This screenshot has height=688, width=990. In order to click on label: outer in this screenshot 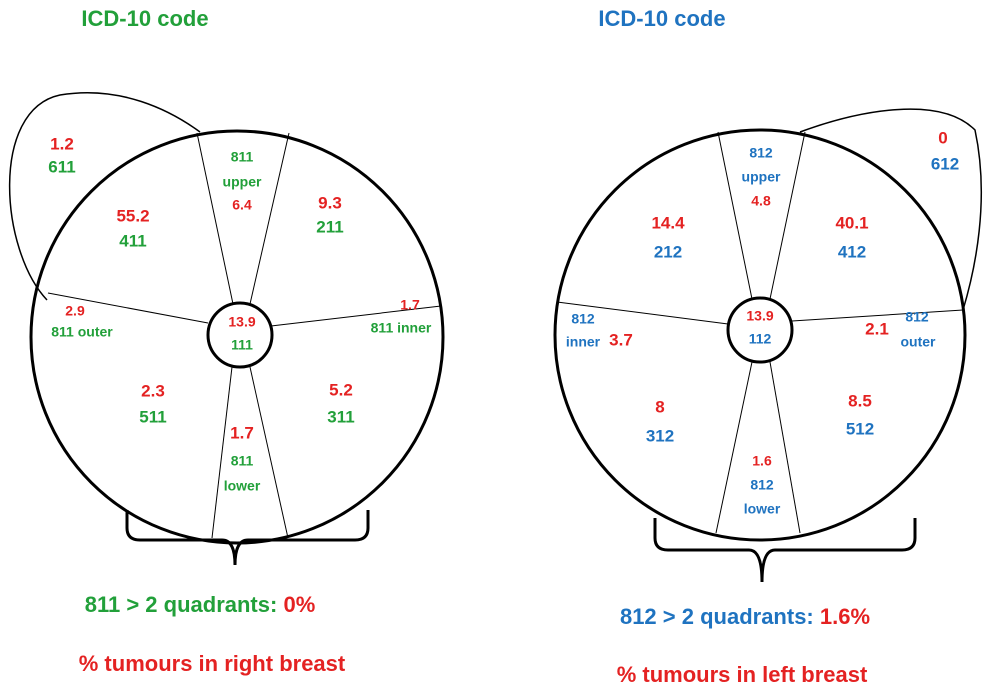, I will do `click(919, 342)`.